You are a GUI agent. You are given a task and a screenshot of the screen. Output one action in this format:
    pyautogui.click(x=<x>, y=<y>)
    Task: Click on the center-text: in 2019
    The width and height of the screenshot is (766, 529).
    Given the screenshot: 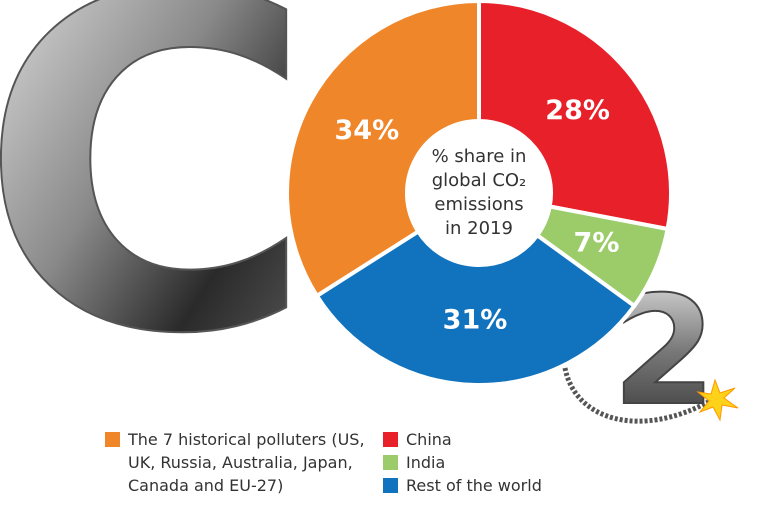 What is the action you would take?
    pyautogui.click(x=479, y=228)
    